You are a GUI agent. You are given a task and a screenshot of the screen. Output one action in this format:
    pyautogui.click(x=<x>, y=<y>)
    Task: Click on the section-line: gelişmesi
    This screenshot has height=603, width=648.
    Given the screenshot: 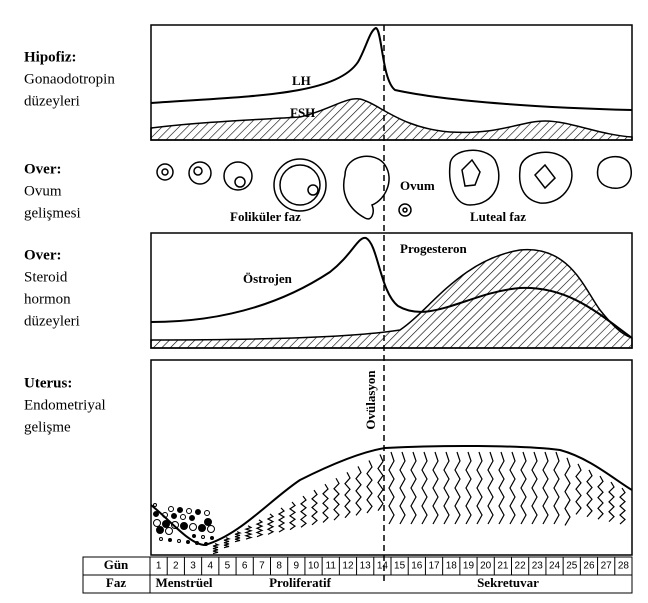 What is the action you would take?
    pyautogui.click(x=52, y=213)
    